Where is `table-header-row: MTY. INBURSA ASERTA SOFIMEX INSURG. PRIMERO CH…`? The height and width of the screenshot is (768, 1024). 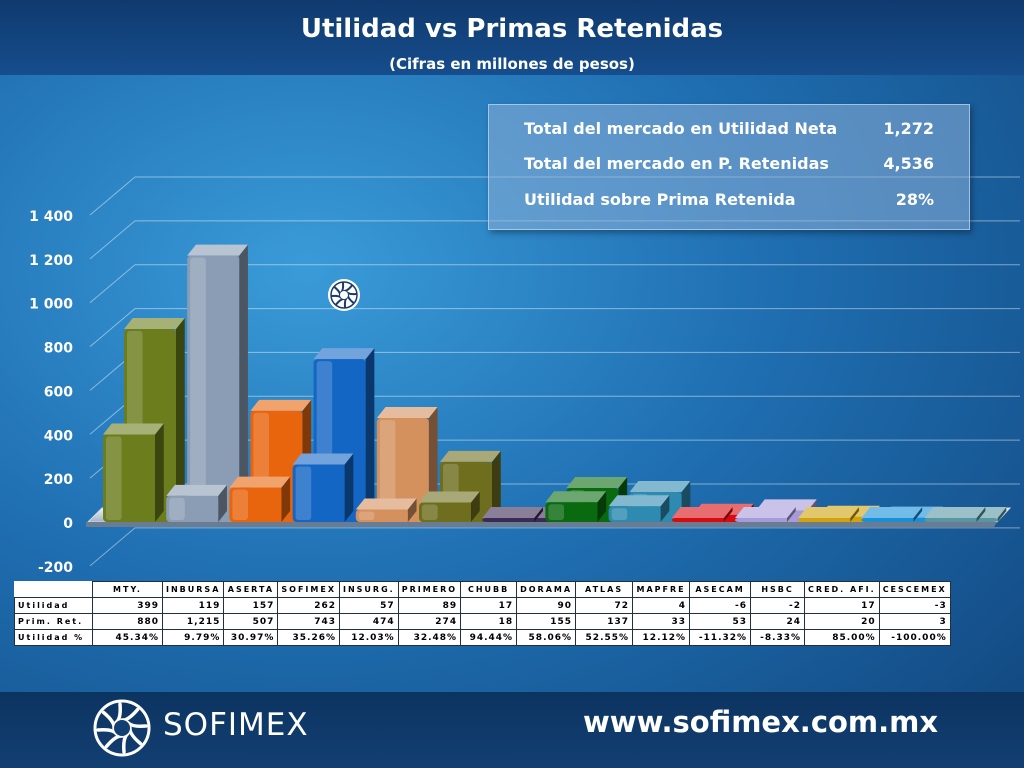 table-header-row: MTY. INBURSA ASERTA SOFIMEX INSURG. PRIMERO CH… is located at coordinates (483, 589).